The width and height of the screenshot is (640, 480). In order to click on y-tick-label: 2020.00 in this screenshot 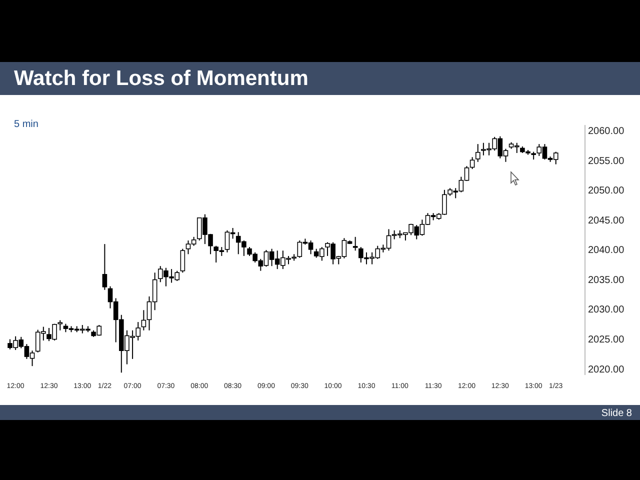, I will do `click(606, 370)`.